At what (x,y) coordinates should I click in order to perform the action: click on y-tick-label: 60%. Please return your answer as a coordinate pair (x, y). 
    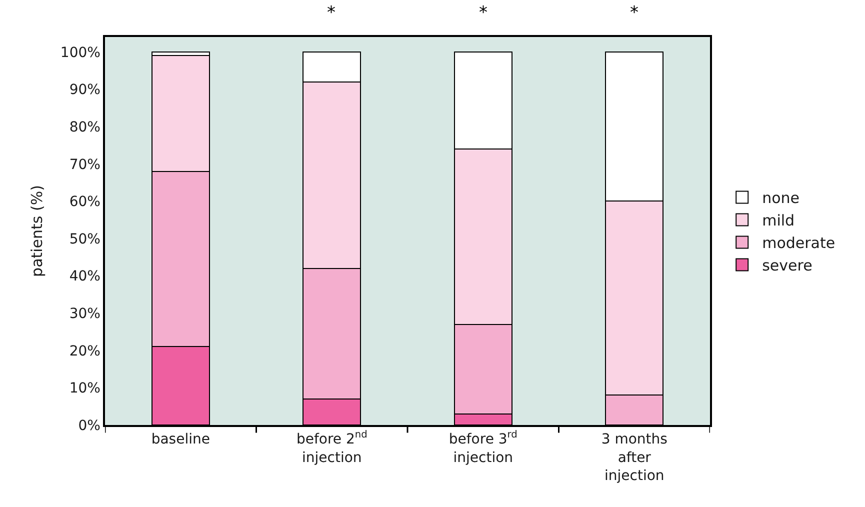
    Looking at the image, I should click on (84, 202).